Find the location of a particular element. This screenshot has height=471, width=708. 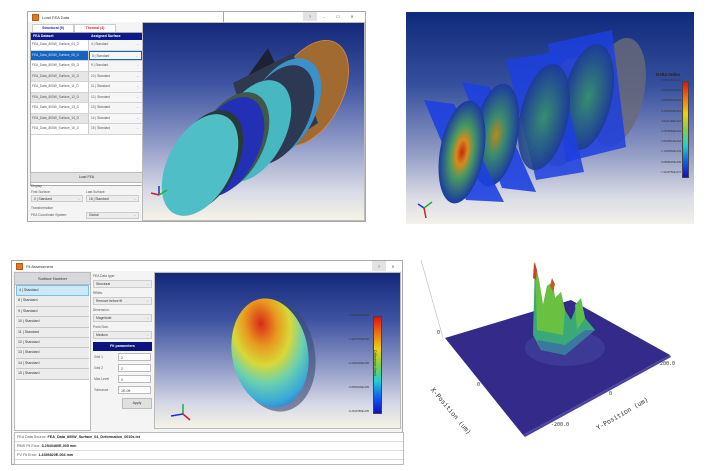

assigned-surface-select: 15 | Standard ⌄ is located at coordinates (115, 129).